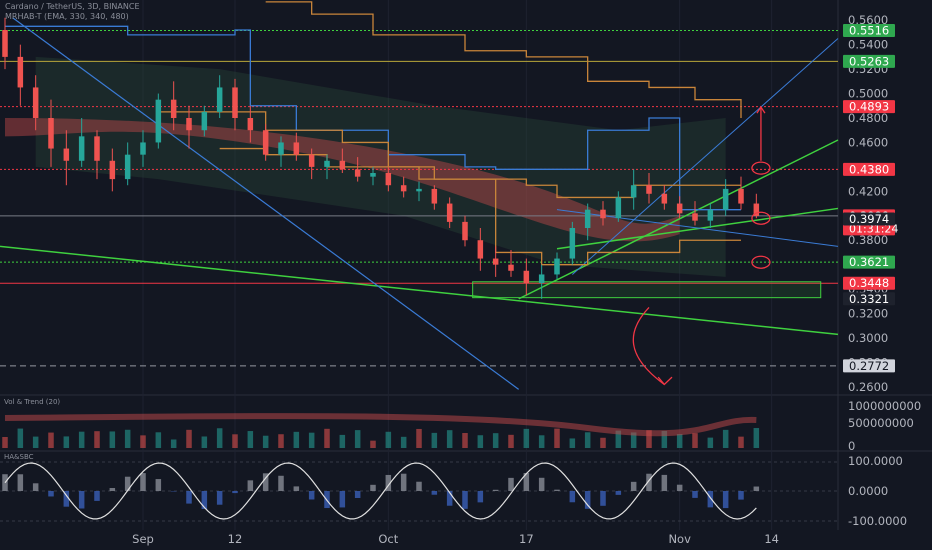 The image size is (932, 550). Describe the element at coordinates (869, 107) in the screenshot. I see `price-badge: 0.4893` at that location.